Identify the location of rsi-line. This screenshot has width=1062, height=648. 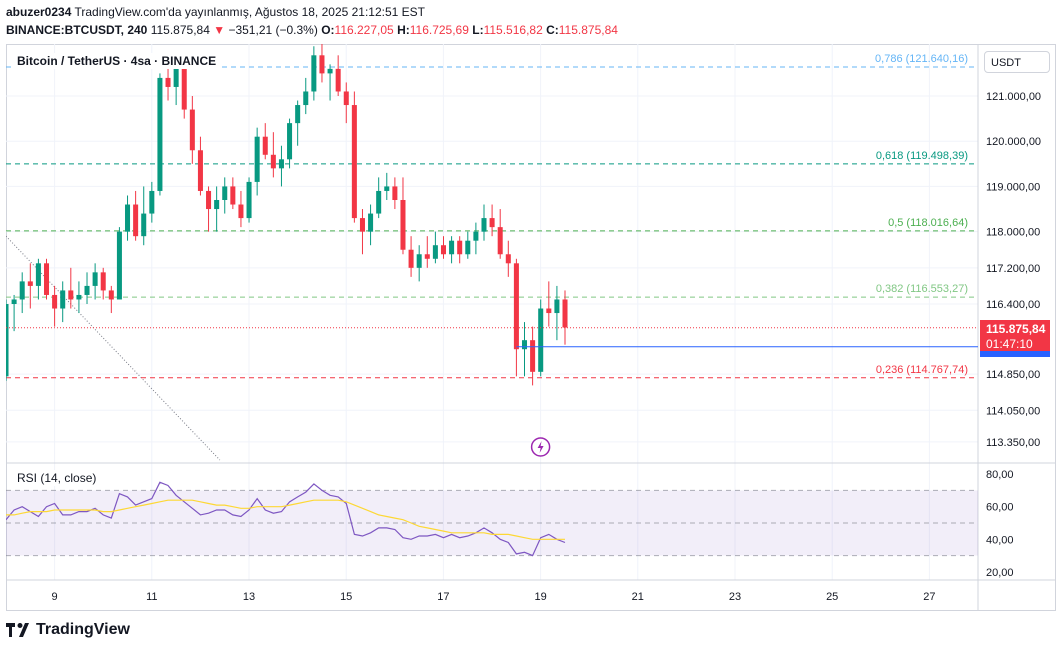
(286, 519).